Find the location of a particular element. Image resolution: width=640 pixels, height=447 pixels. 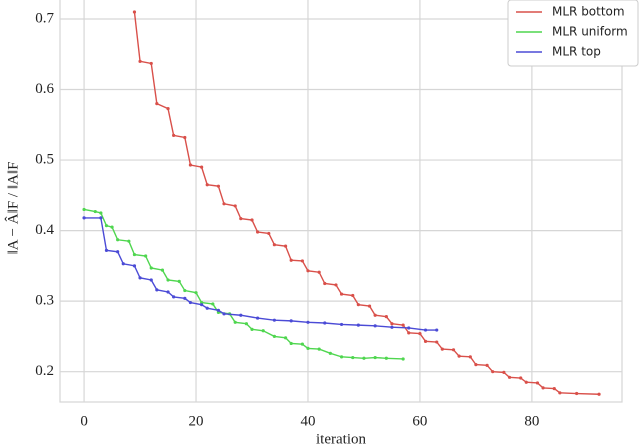

x-tick-label: 0 is located at coordinates (84, 421).